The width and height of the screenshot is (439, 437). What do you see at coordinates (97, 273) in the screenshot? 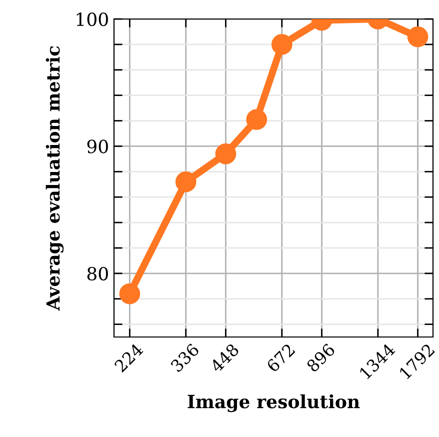
I see `y-tick-label: 80` at bounding box center [97, 273].